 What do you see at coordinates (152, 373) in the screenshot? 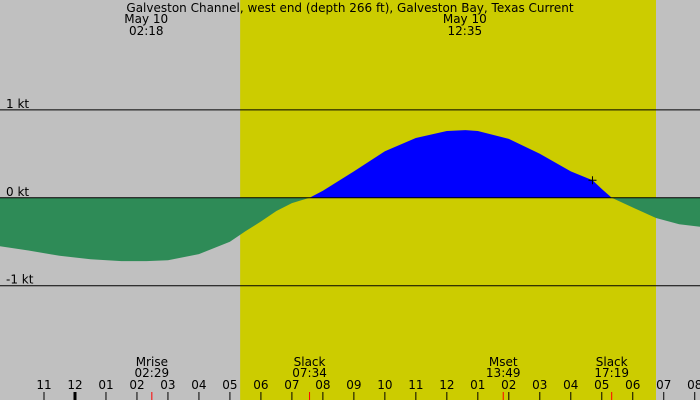
I see `event-time: 02:29` at bounding box center [152, 373].